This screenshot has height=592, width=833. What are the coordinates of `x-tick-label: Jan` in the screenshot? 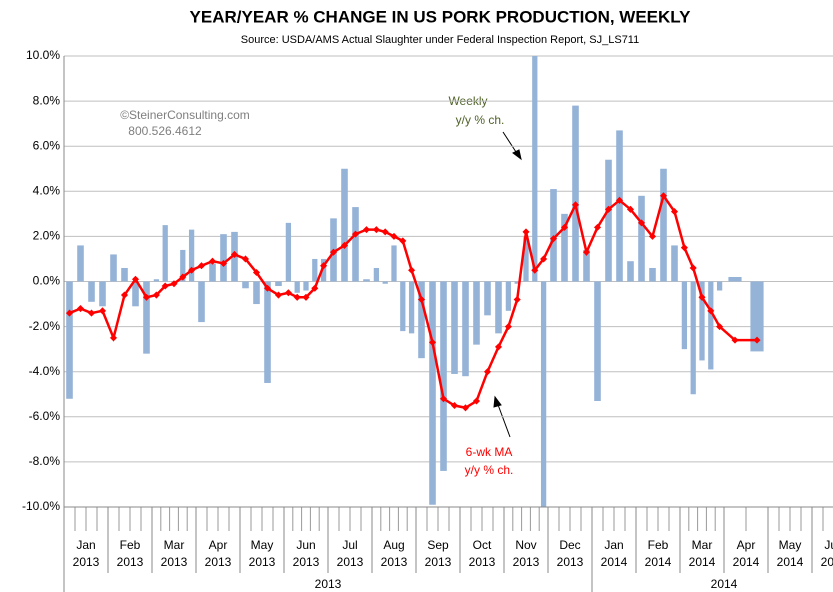 It's located at (613, 545).